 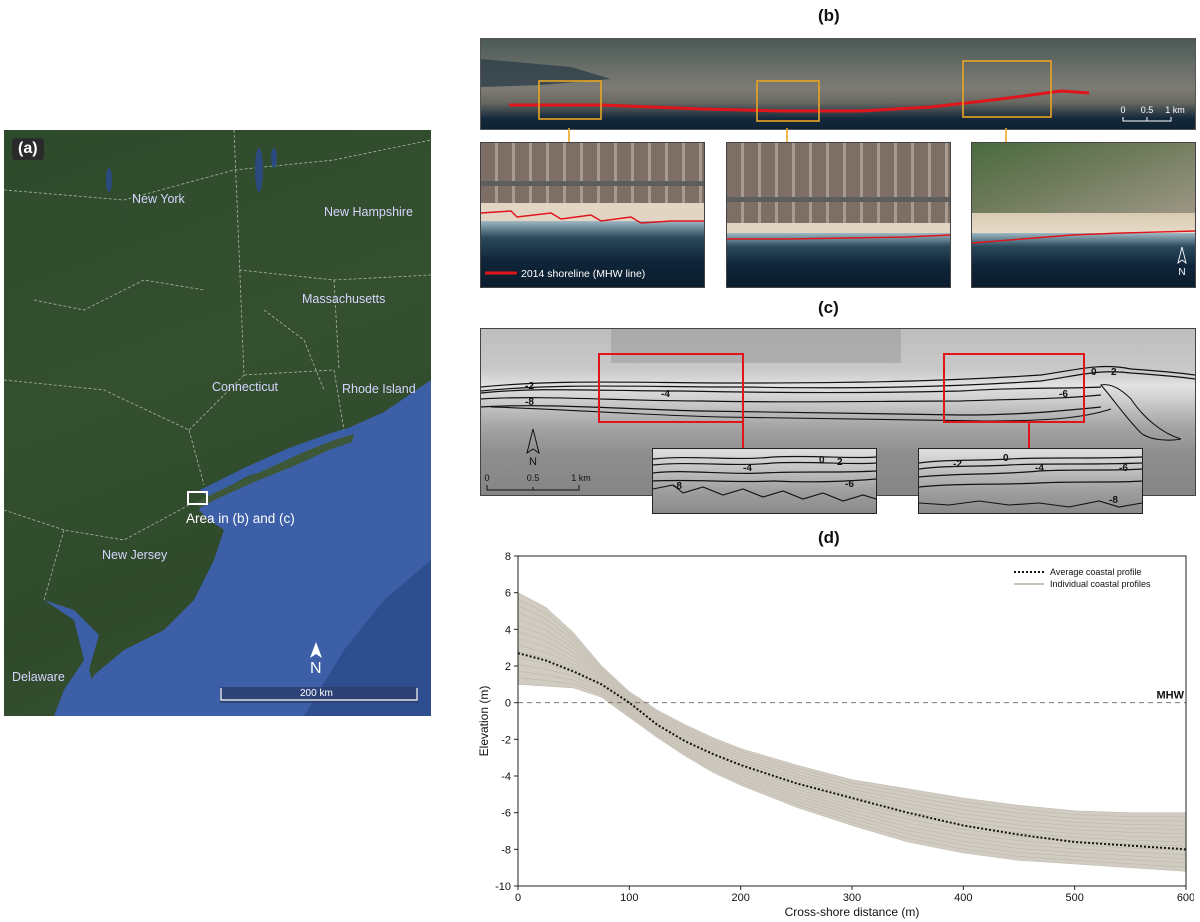 What do you see at coordinates (529, 402) in the screenshot?
I see `c-contour-label-minus8: -8` at bounding box center [529, 402].